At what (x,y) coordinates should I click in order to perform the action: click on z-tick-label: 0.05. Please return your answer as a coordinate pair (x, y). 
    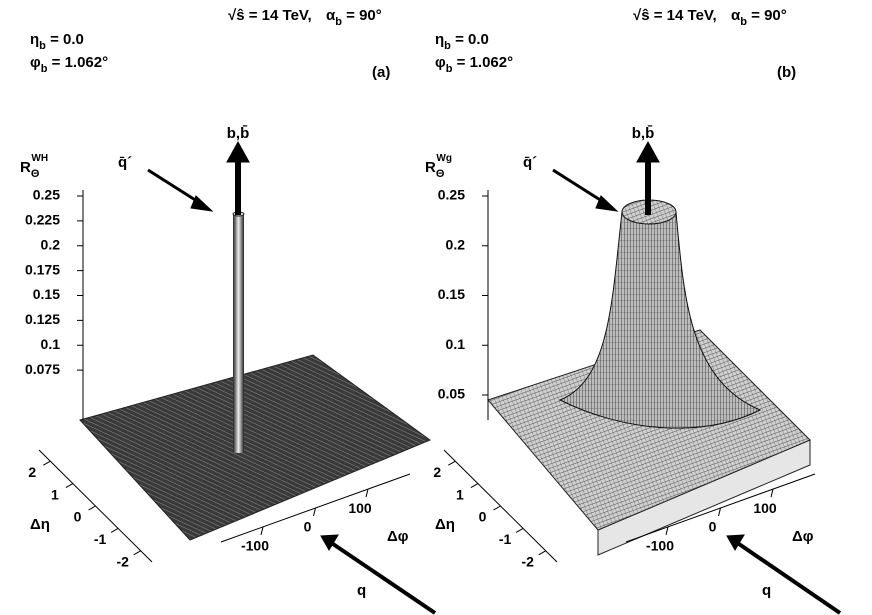
    Looking at the image, I should click on (451, 394).